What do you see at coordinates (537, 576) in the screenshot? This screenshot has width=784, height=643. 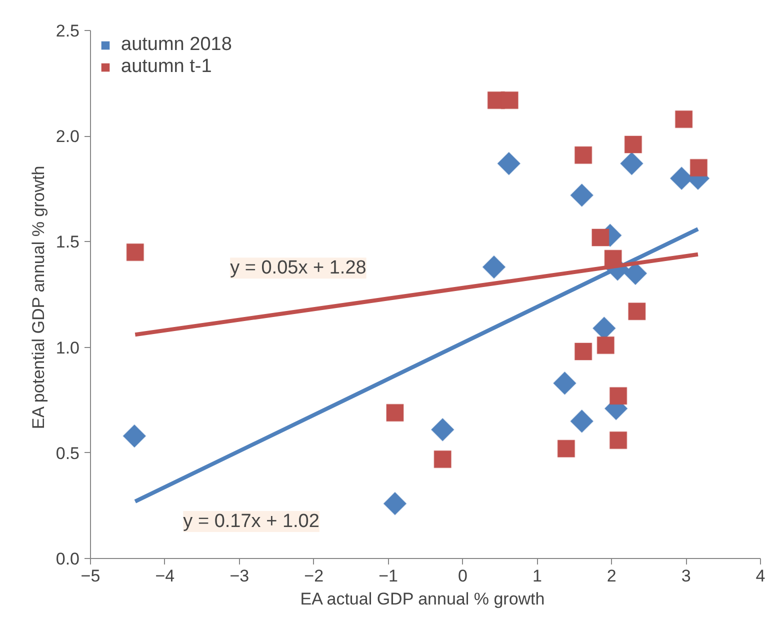 I see `x-tick-label: 1` at bounding box center [537, 576].